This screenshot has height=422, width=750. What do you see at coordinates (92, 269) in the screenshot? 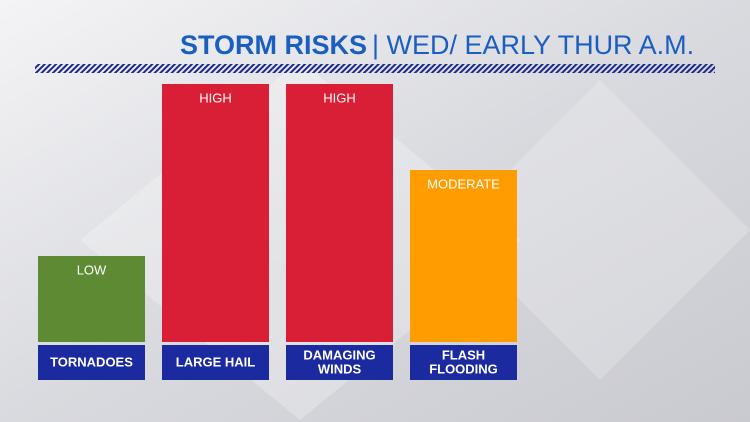
I see `value-label: LOW` at bounding box center [92, 269].